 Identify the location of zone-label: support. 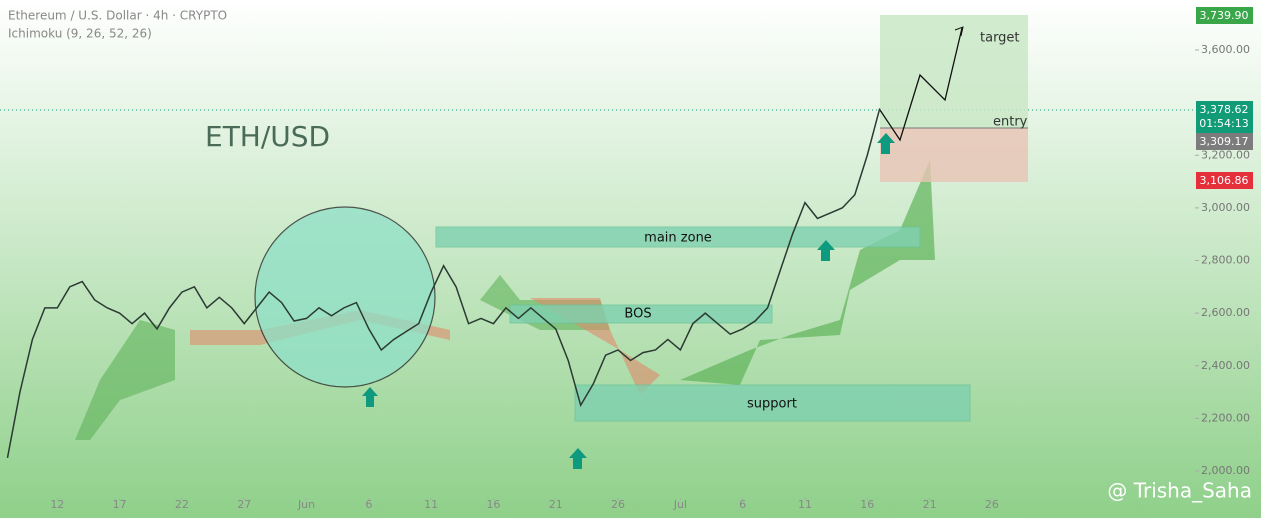
(772, 404).